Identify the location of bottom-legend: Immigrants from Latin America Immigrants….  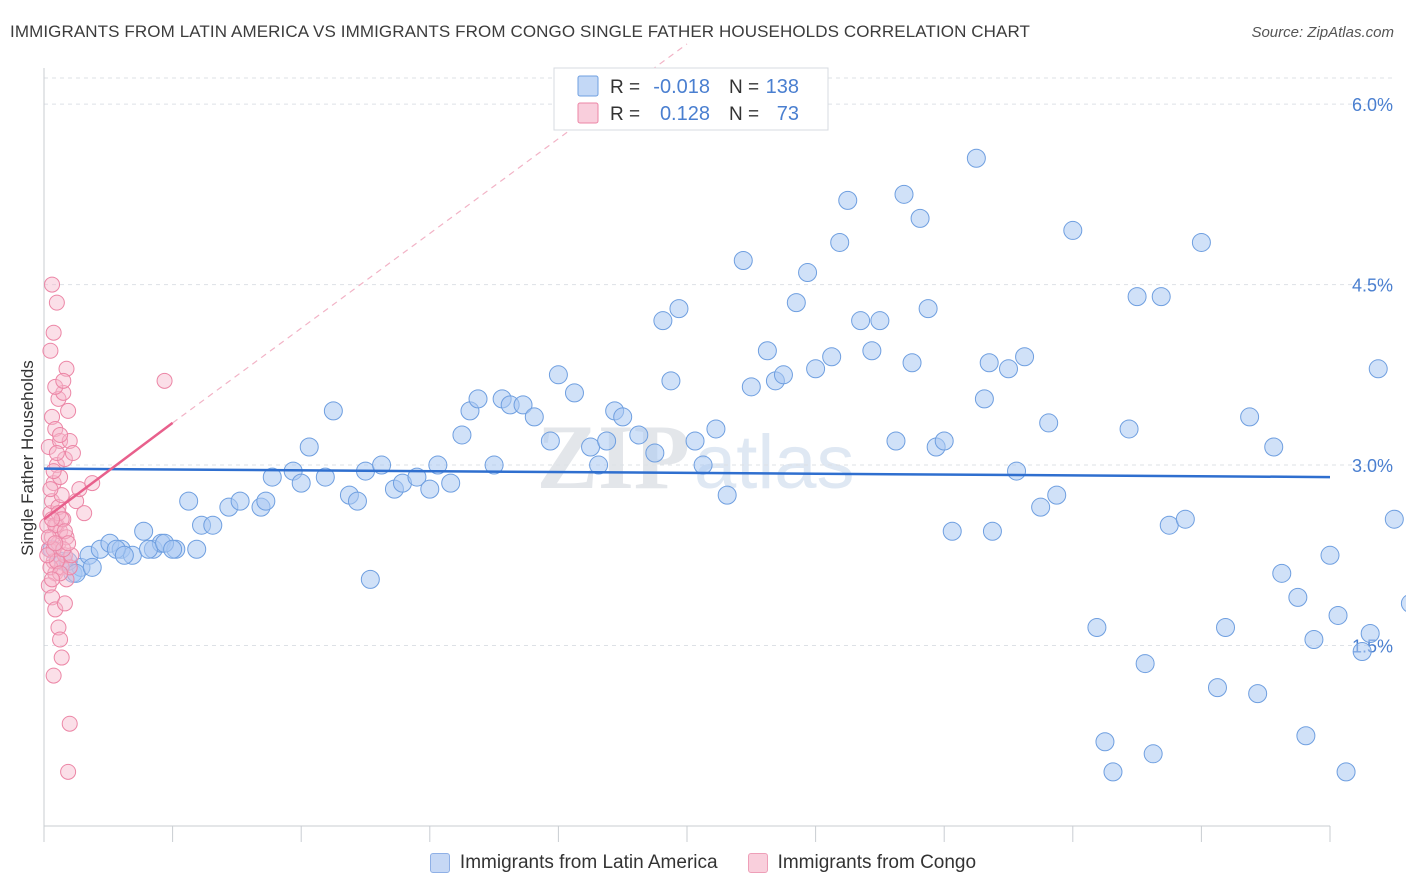
(703, 863).